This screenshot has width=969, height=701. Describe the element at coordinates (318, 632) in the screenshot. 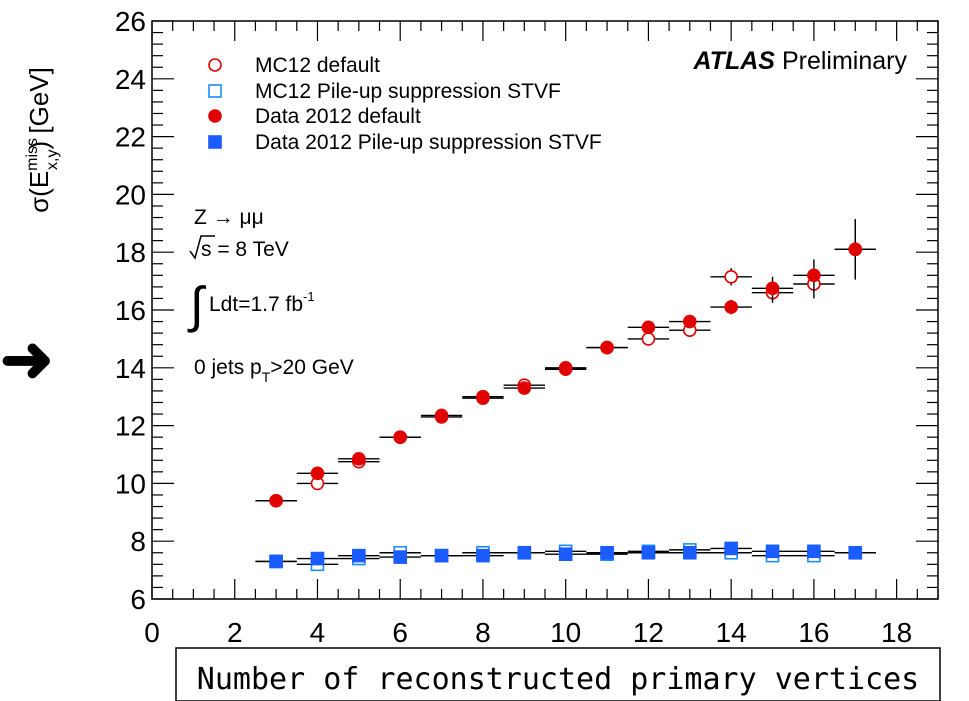

I see `x-tick-label: 4` at that location.